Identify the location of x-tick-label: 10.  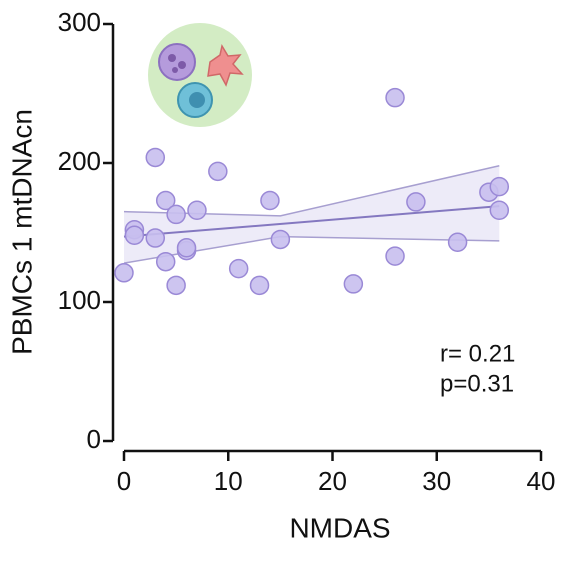
(228, 481).